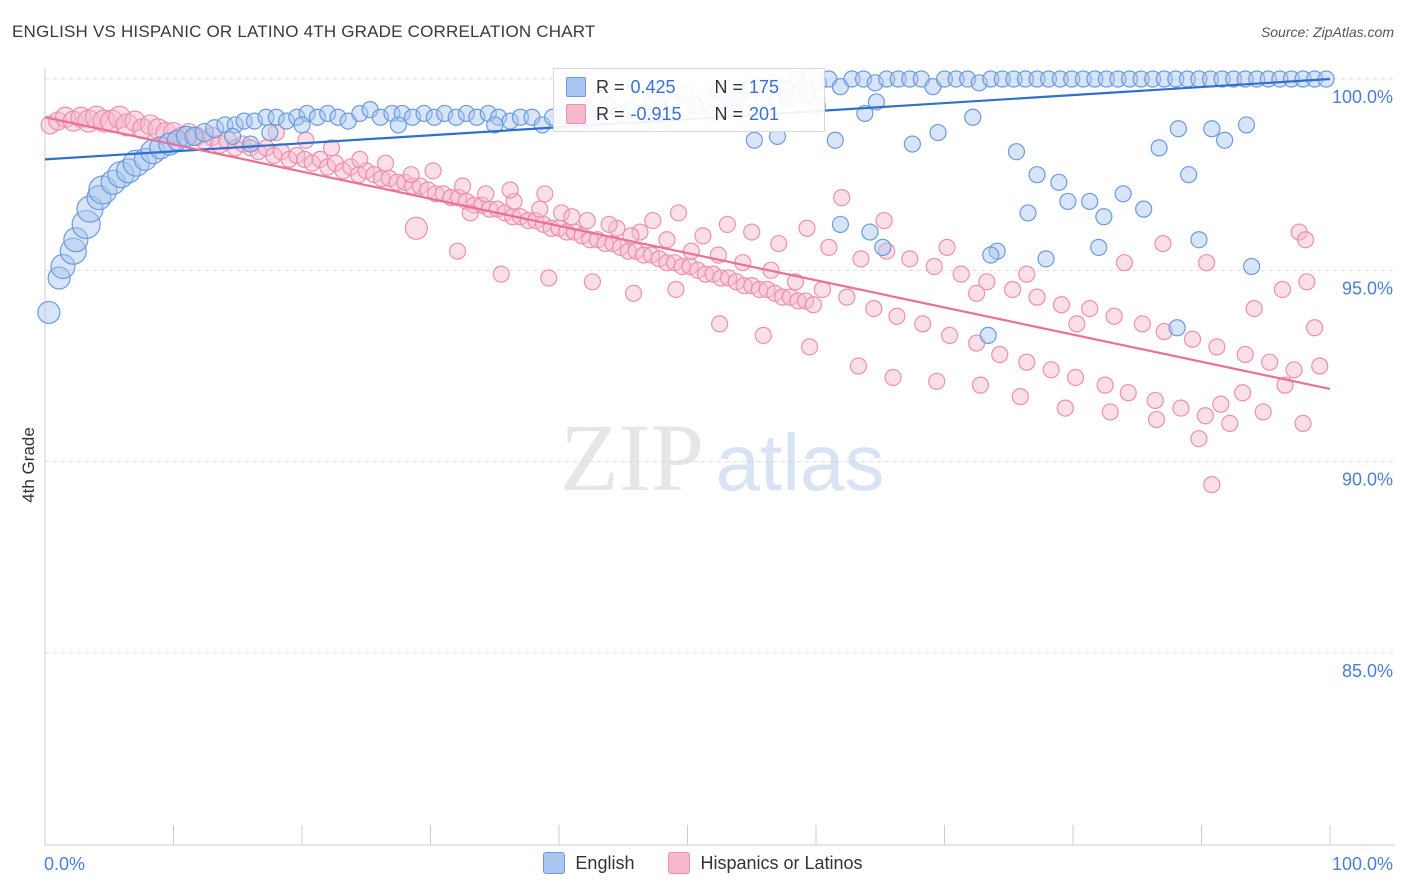  I want to click on legend-item-hispanic: Hispanics or Latinos, so click(765, 863).